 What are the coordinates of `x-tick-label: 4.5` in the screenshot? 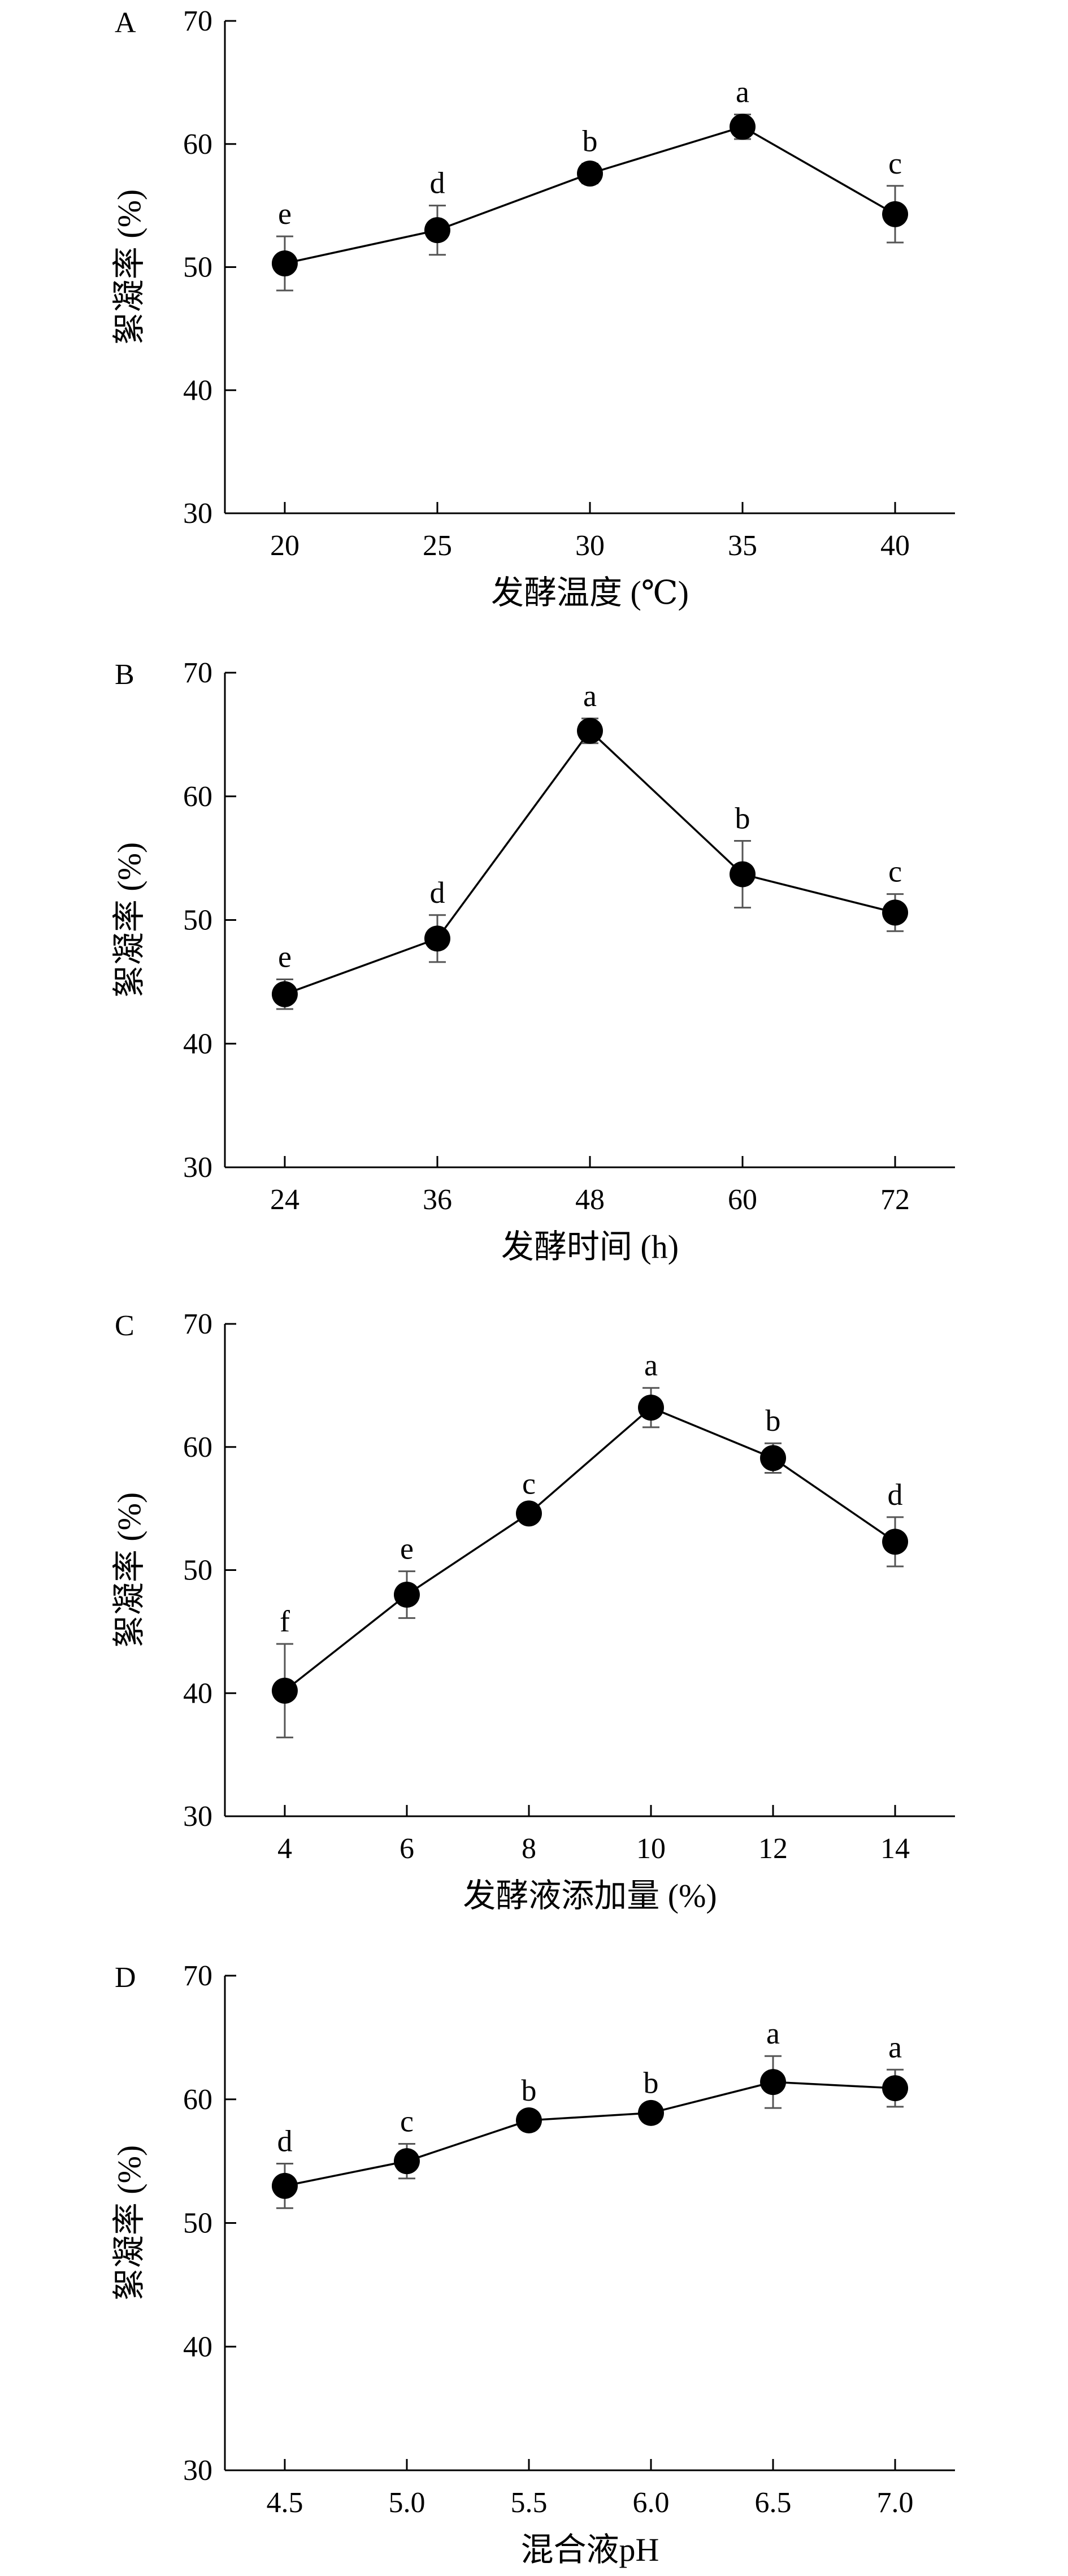 It's located at (284, 2503).